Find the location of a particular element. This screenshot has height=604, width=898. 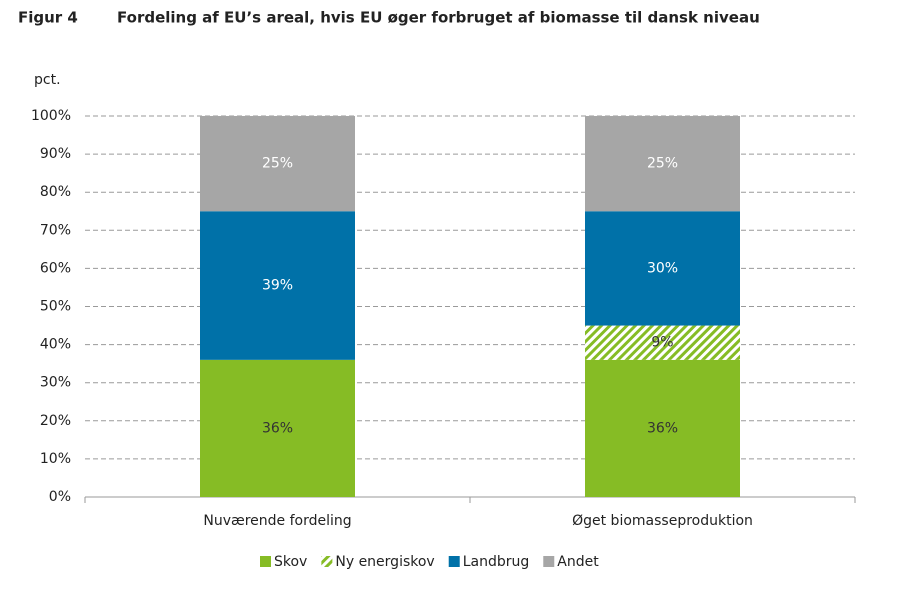

legend-label: Ny energiskov is located at coordinates (384, 562).